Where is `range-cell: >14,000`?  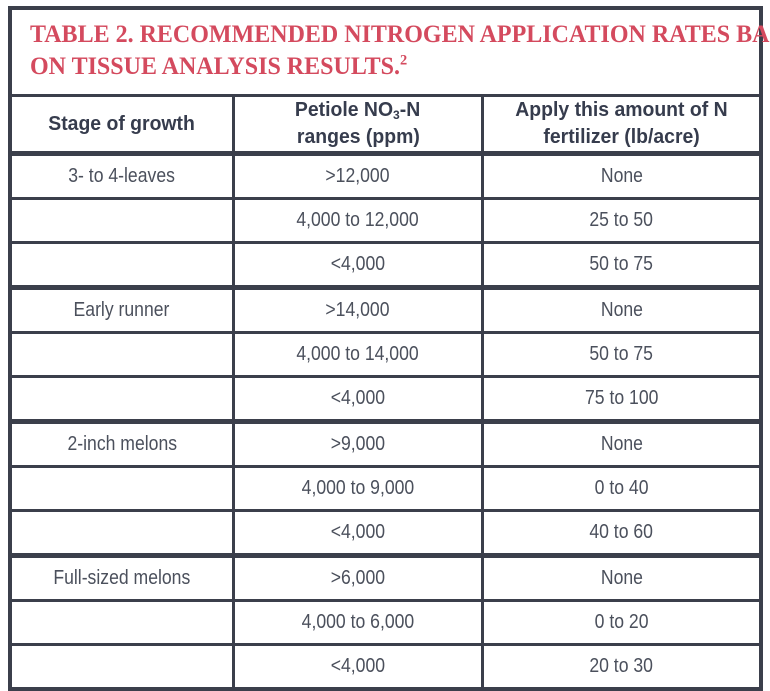
range-cell: >14,000 is located at coordinates (358, 309).